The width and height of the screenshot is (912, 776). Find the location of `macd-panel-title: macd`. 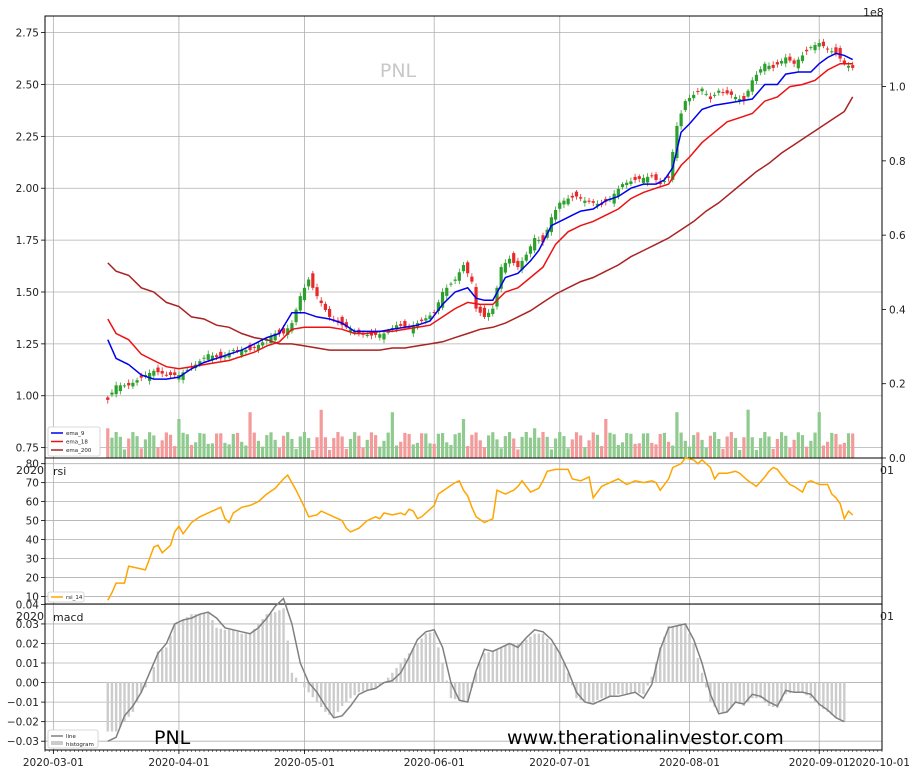

macd-panel-title: macd is located at coordinates (68, 617).